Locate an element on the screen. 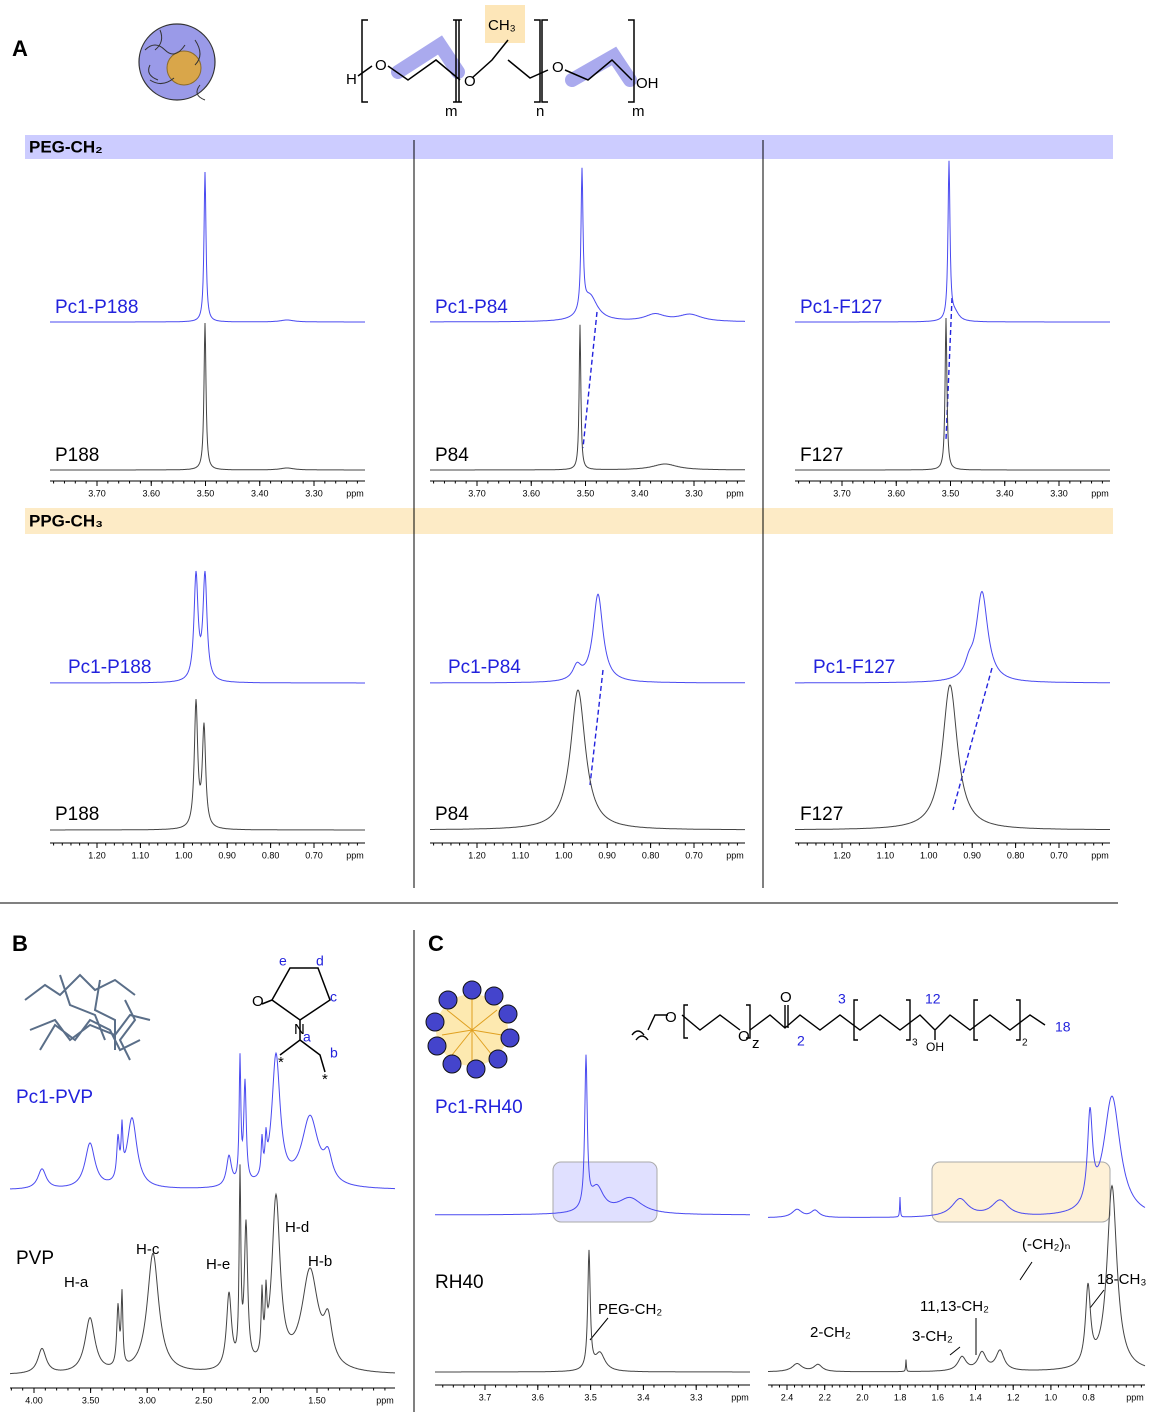  tick-label: 3.5 is located at coordinates (590, 1397).